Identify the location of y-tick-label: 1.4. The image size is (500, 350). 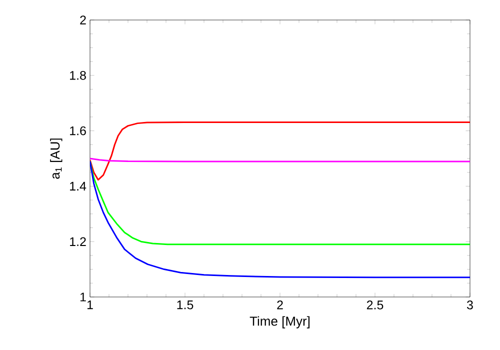
(78, 186).